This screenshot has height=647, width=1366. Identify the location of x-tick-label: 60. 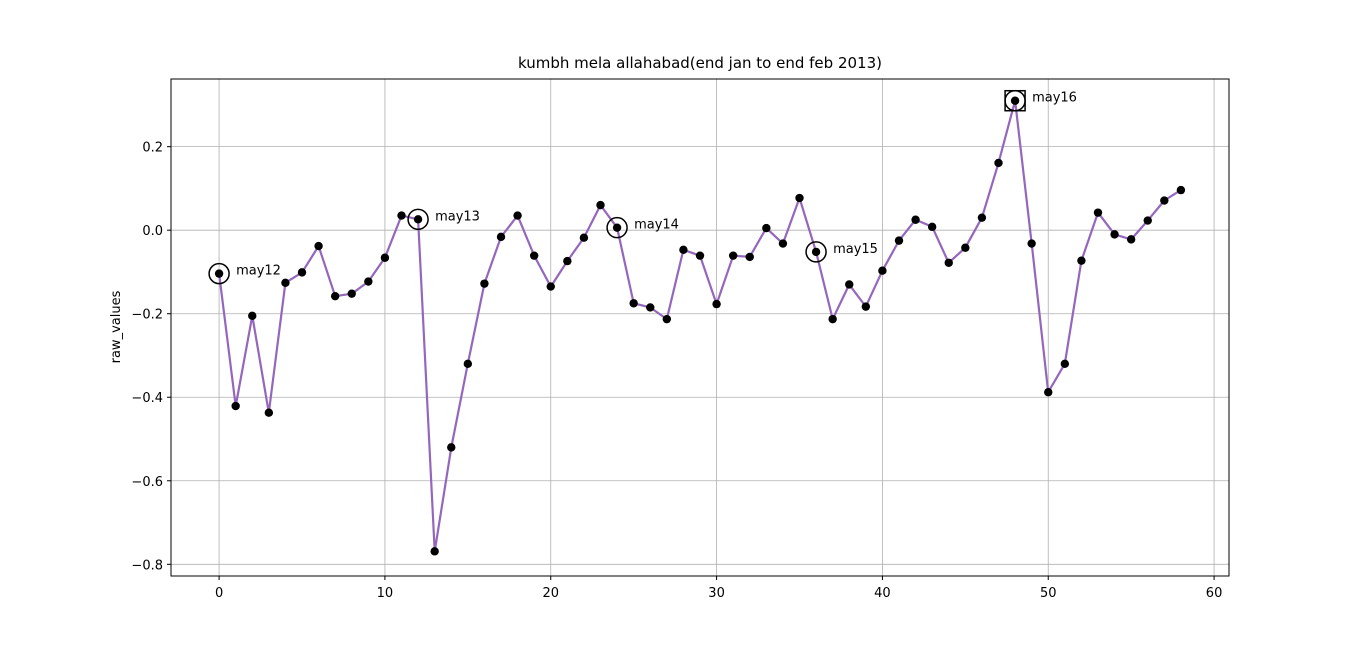
(1214, 593).